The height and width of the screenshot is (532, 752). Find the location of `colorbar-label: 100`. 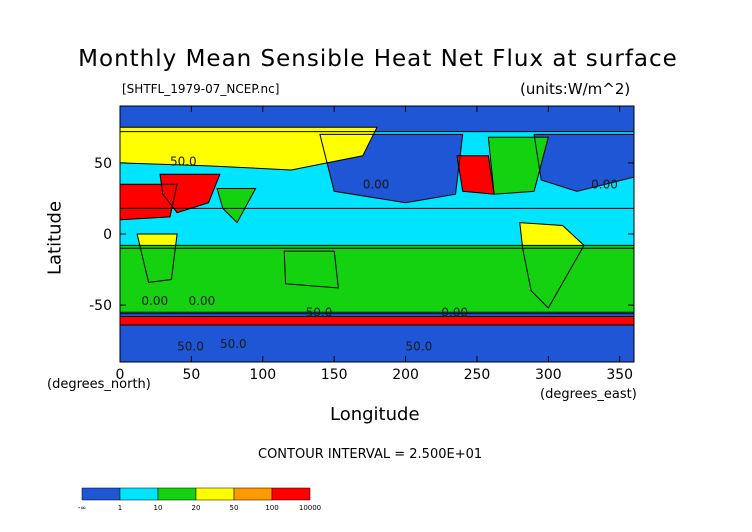

colorbar-label: 100 is located at coordinates (271, 508).